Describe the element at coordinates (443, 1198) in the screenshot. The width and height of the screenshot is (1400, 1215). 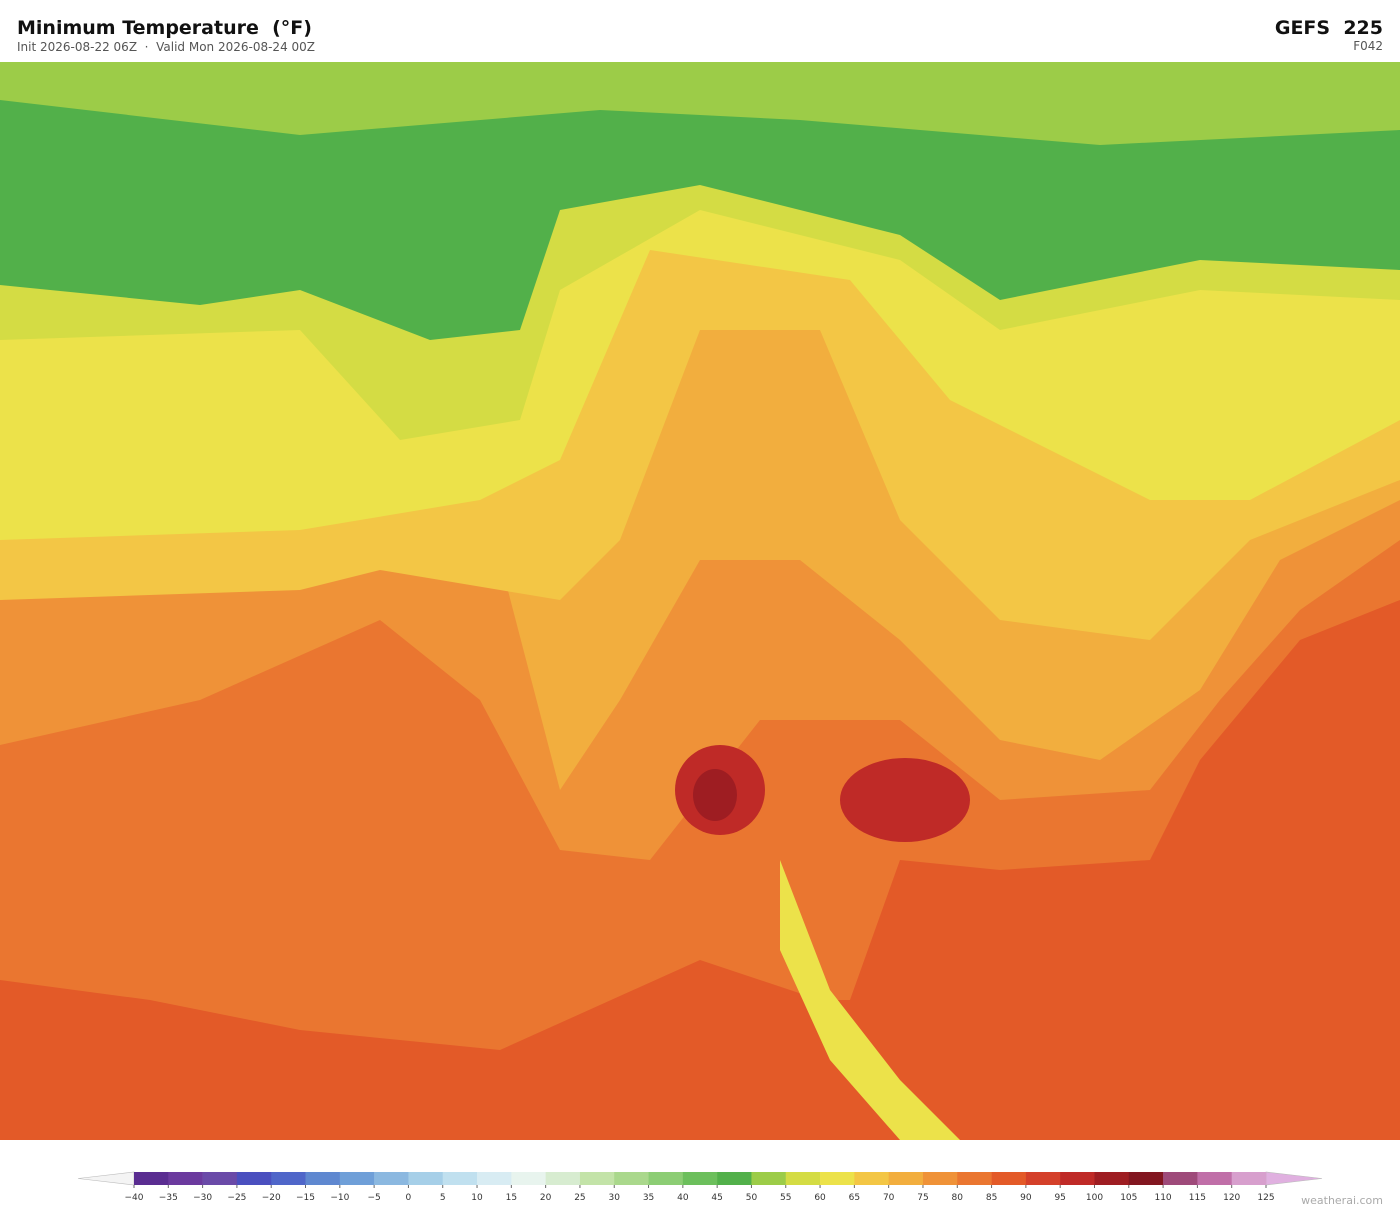
I see `colorbar-tick-label: 5` at that location.